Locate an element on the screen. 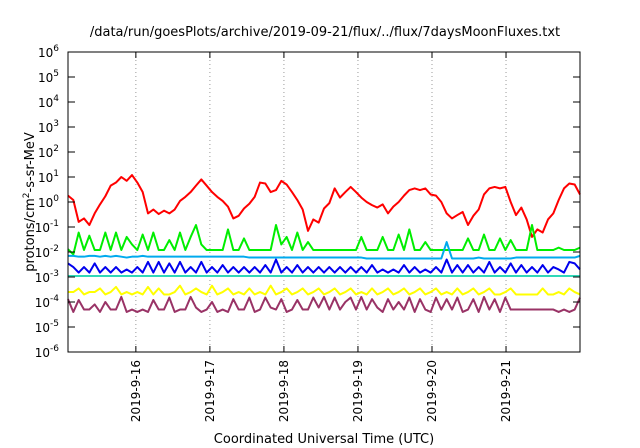 Image resolution: width=640 pixels, height=448 pixels. y-tick-label: 10⁵ is located at coordinates (48, 77).